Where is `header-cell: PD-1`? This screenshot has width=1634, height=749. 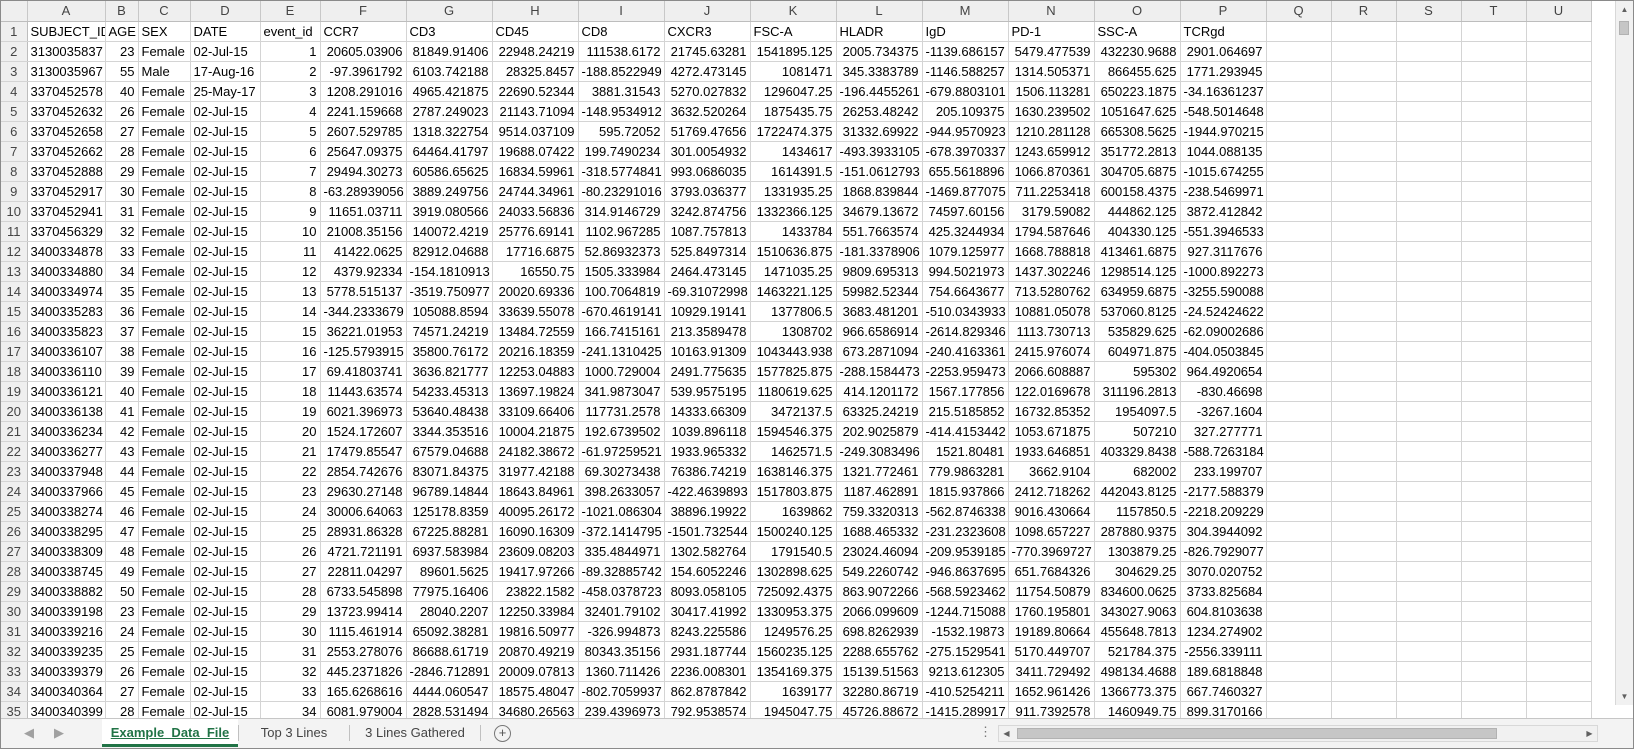 header-cell: PD-1 is located at coordinates (1051, 31).